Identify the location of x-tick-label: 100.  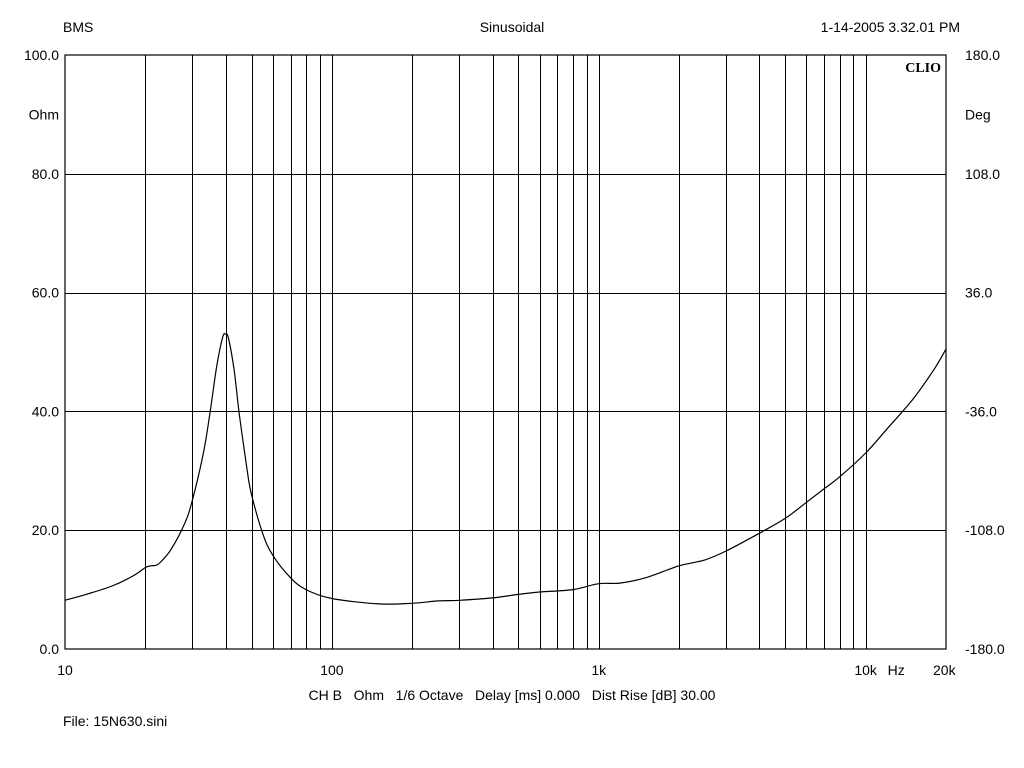
(332, 670).